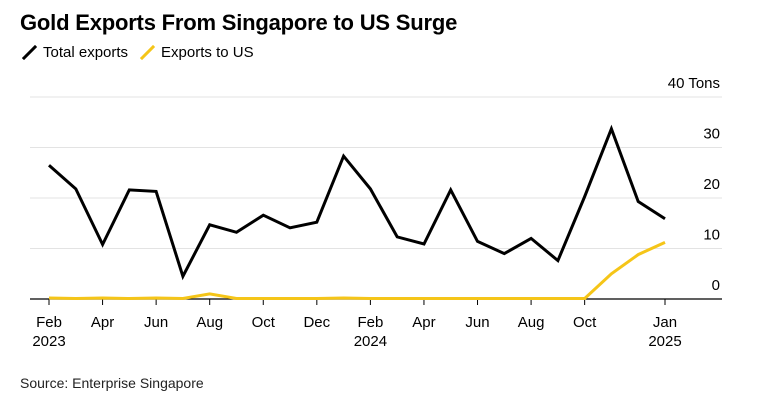 This screenshot has width=767, height=404. Describe the element at coordinates (711, 235) in the screenshot. I see `y-tick-label: 10` at that location.